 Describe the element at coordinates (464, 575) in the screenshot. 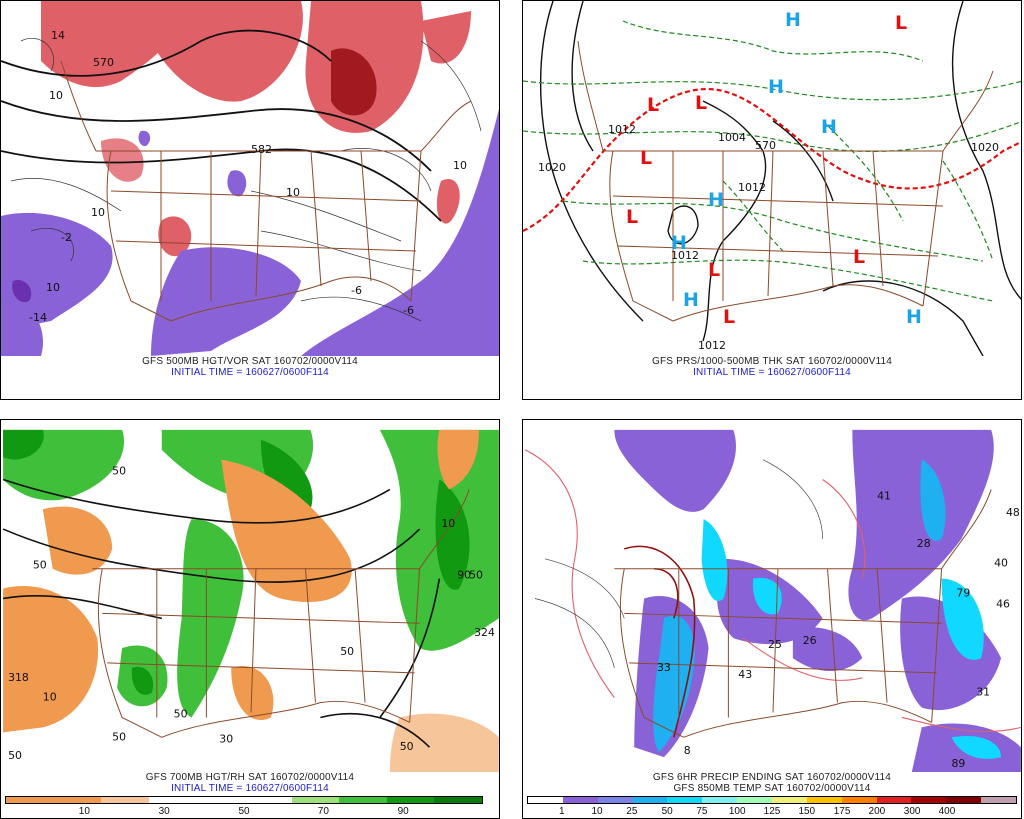

I see `rh-label-90: 90` at that location.